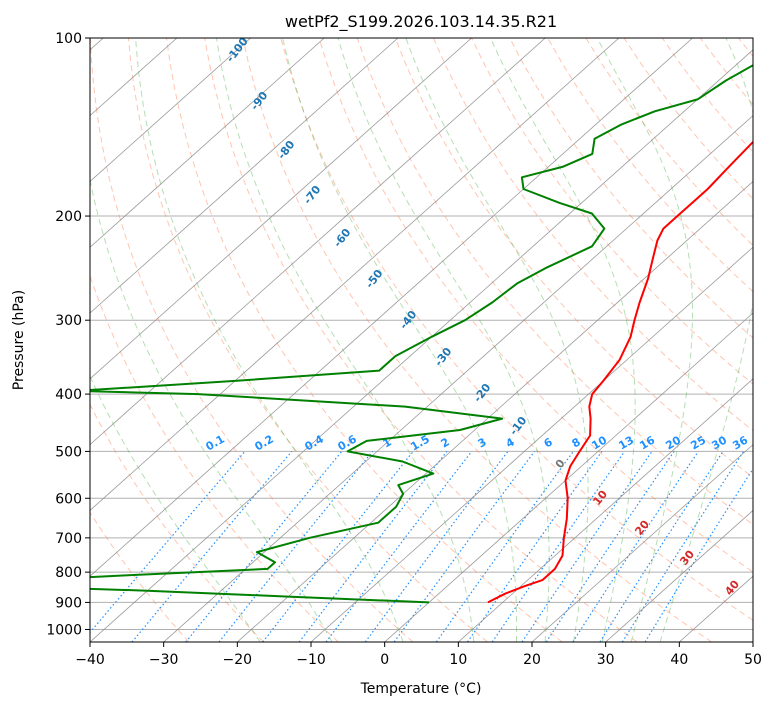 This screenshot has height=708, width=775. I want to click on y-tick-label: 500, so click(68, 452).